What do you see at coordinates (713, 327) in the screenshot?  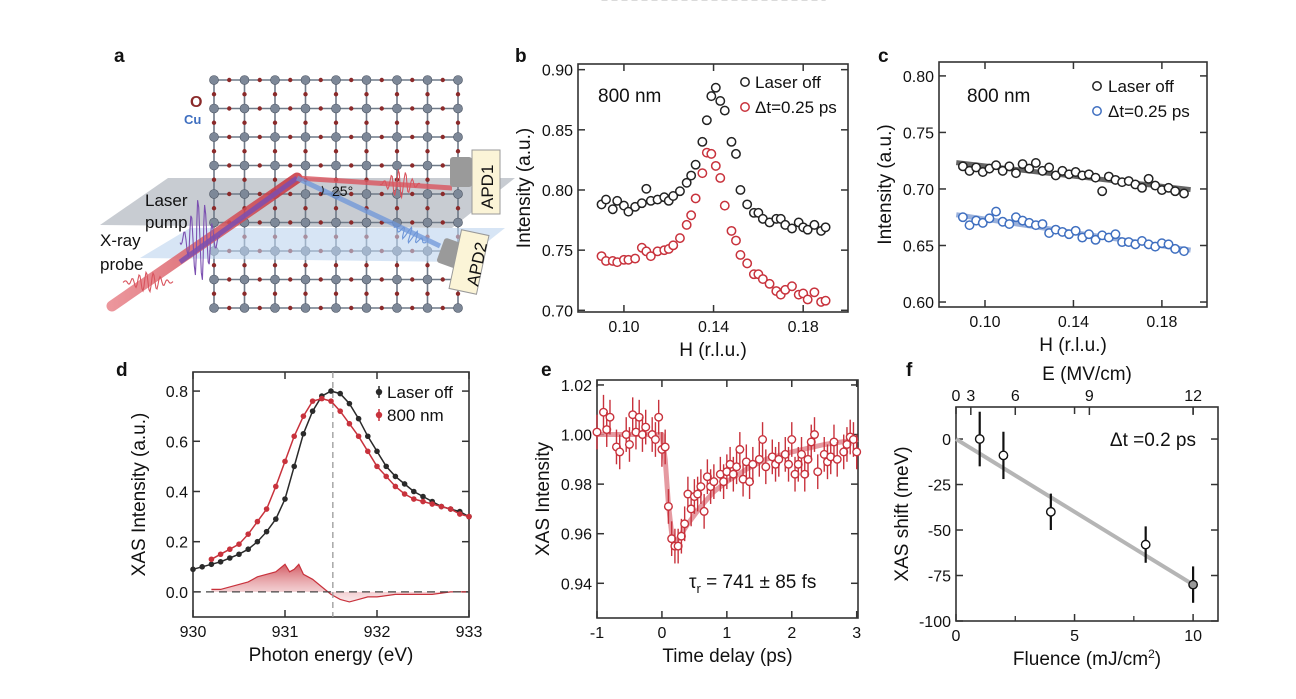 I see `x-tick-label: 0.14` at bounding box center [713, 327].